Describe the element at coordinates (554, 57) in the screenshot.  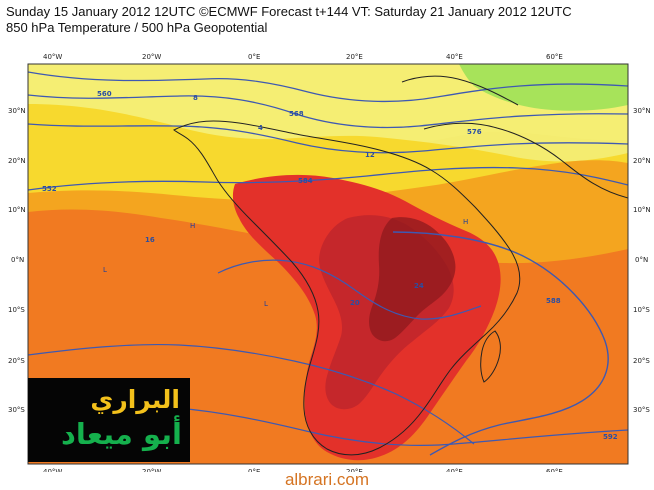
I see `lon-tick-top: 60°E` at that location.